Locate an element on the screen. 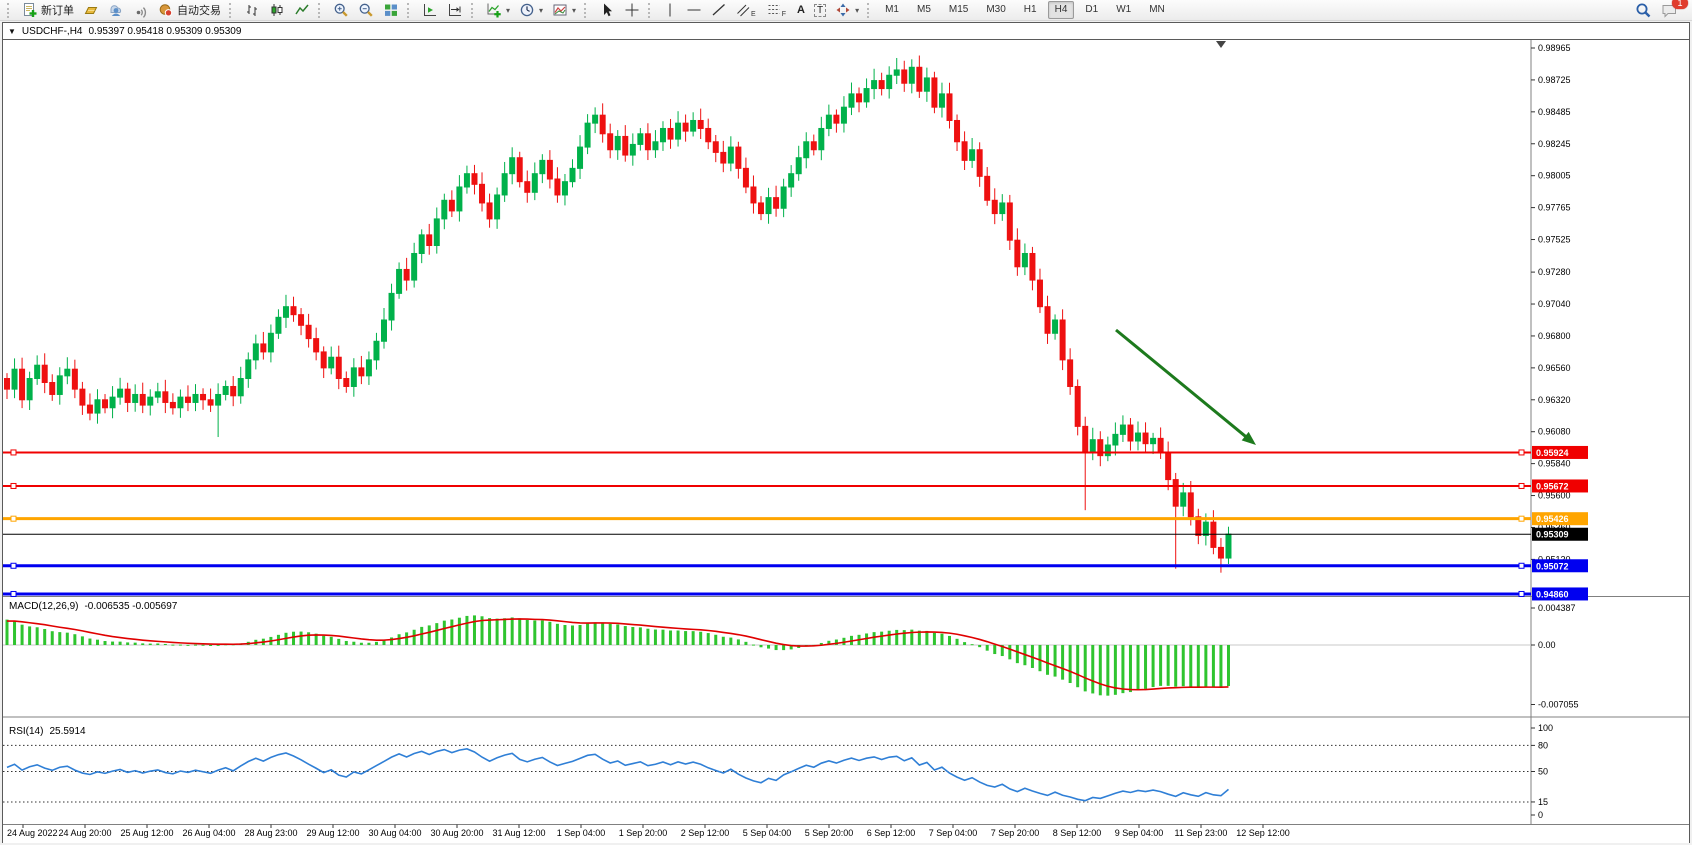 The image size is (1692, 845). templates-button: ▾ is located at coordinates (564, 10).